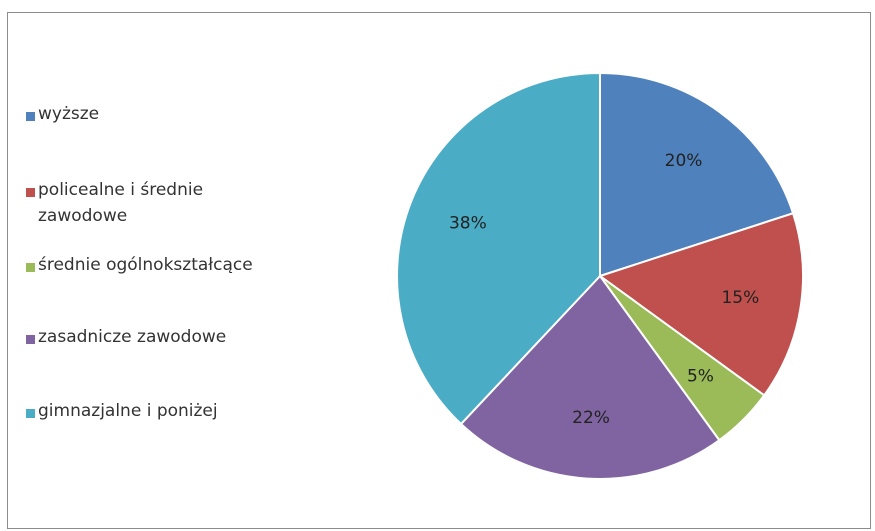 The height and width of the screenshot is (531, 875). What do you see at coordinates (591, 418) in the screenshot?
I see `data-label: 22%` at bounding box center [591, 418].